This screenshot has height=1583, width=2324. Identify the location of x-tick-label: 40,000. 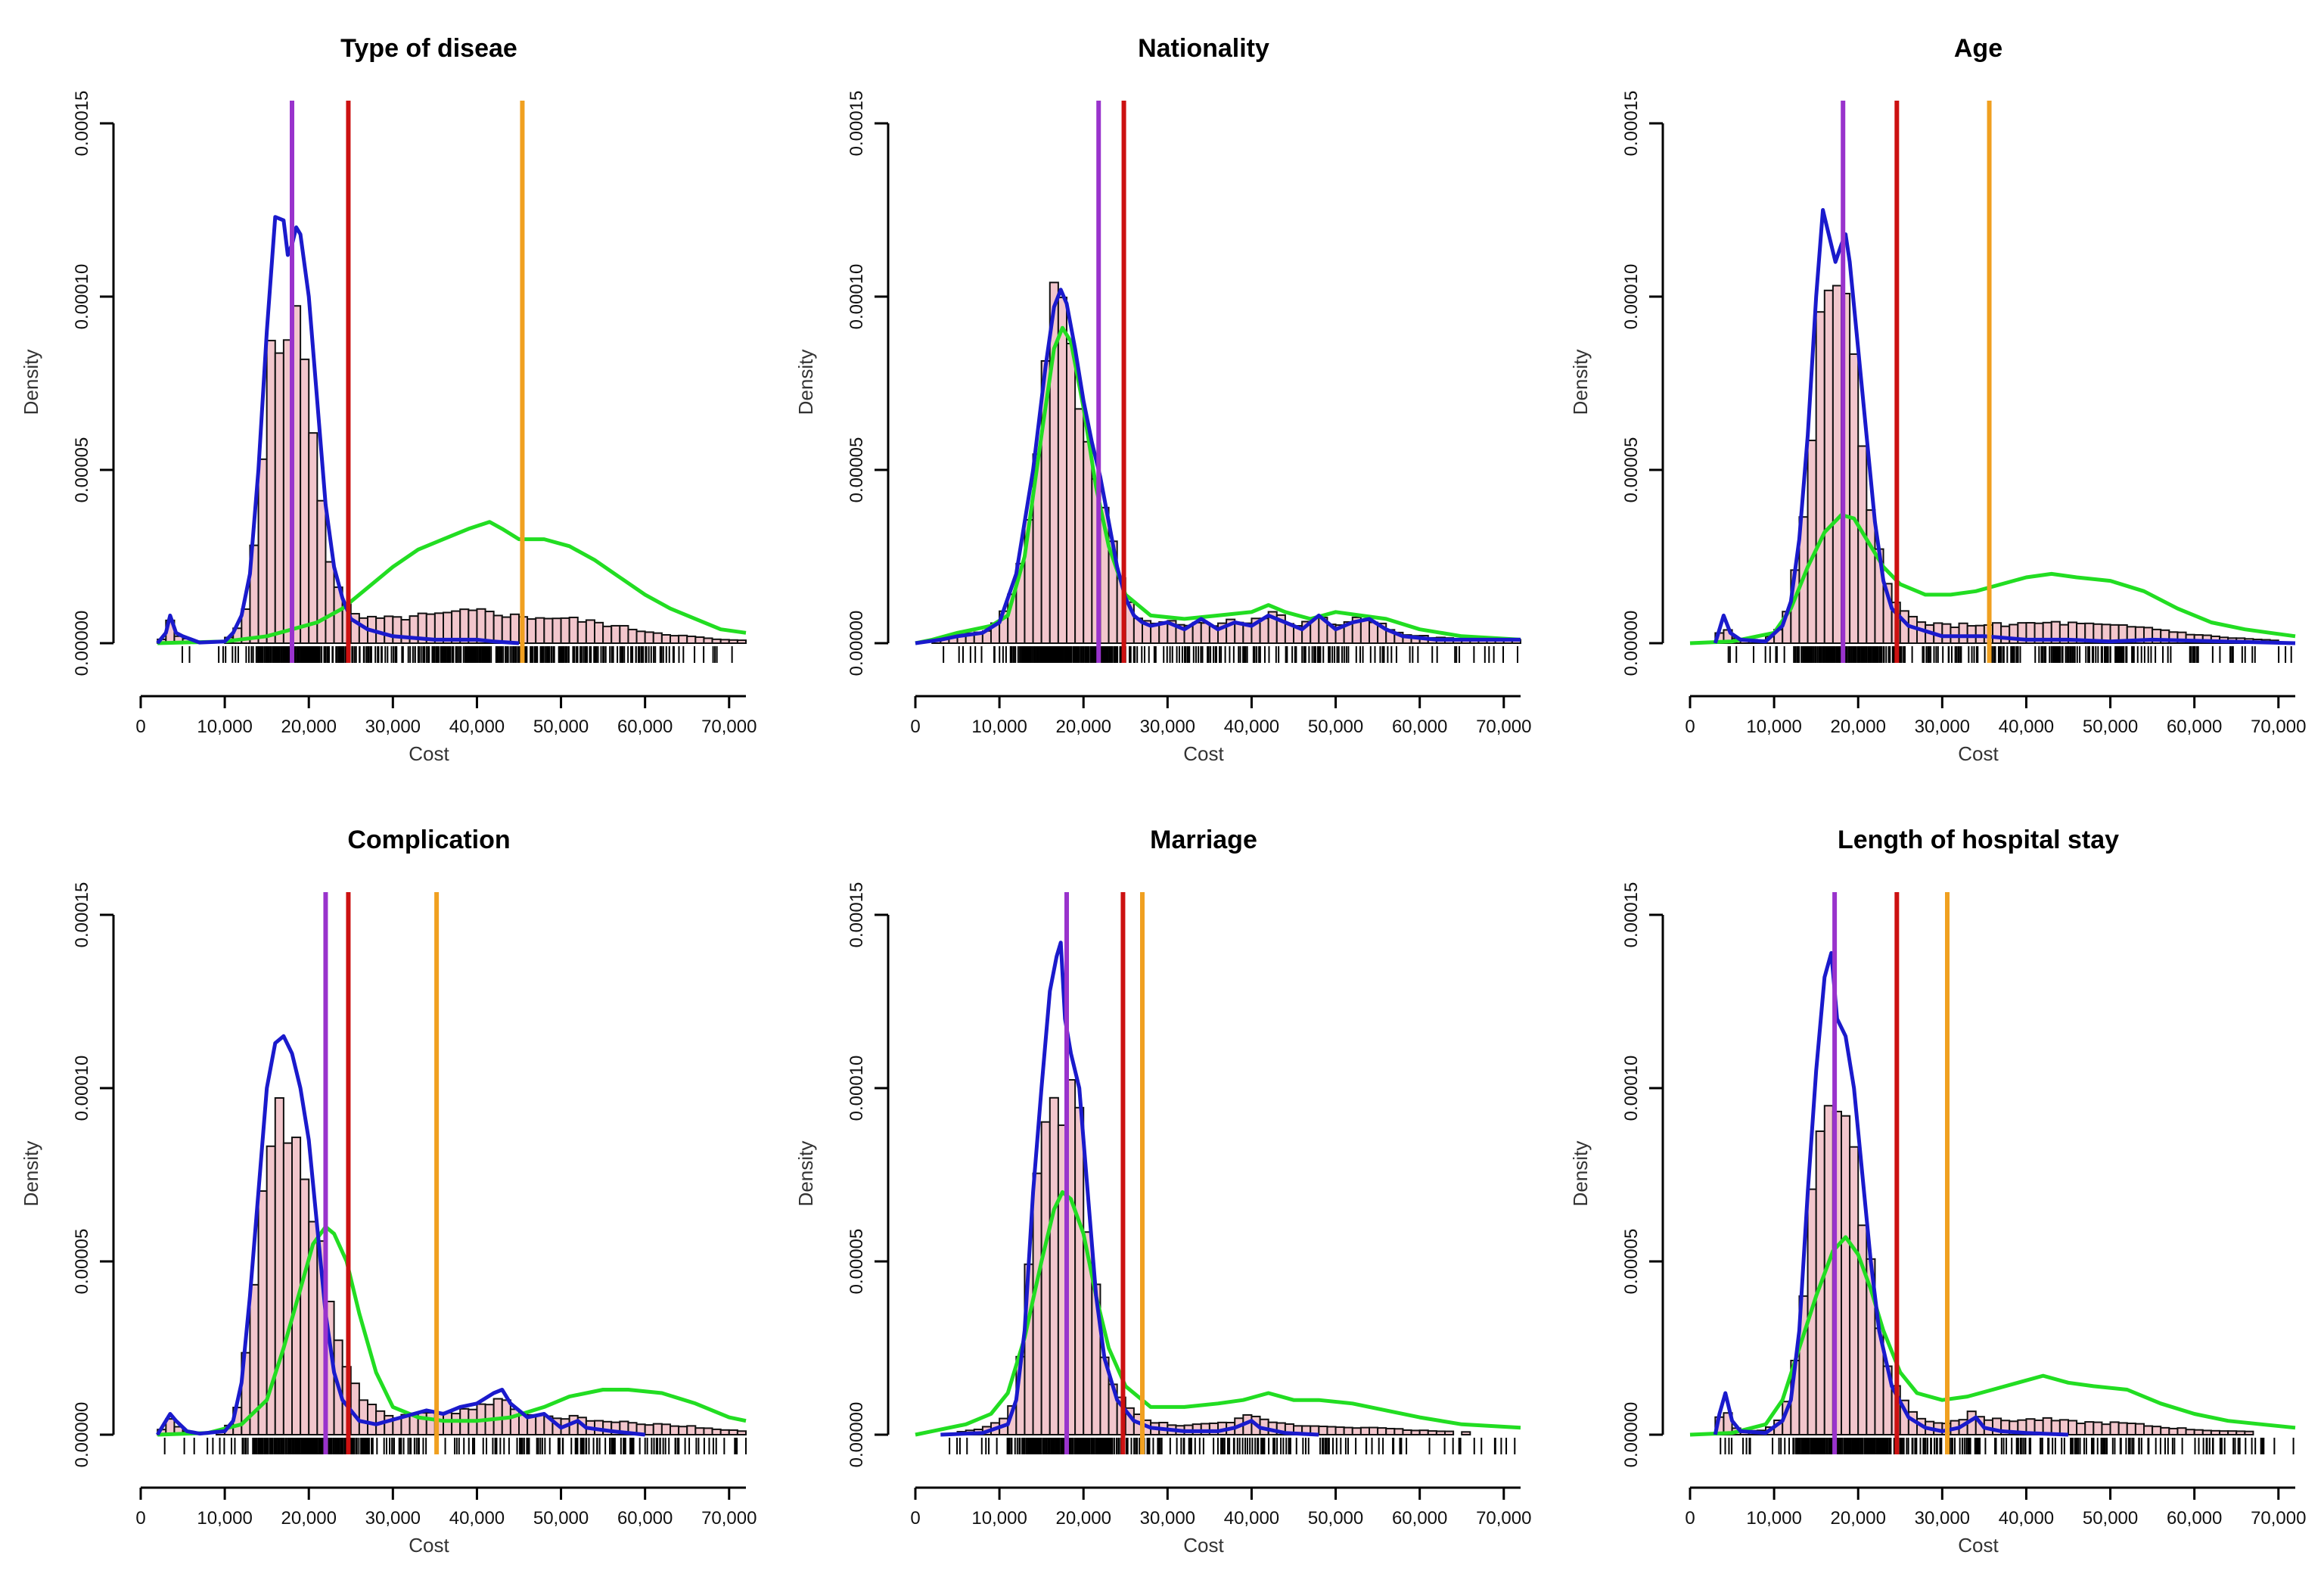
(477, 727).